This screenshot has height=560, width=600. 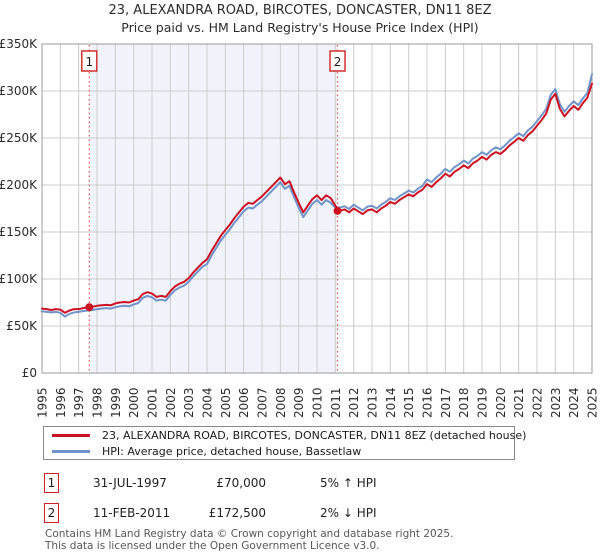 What do you see at coordinates (574, 402) in the screenshot?
I see `x-tick-label: 2024` at bounding box center [574, 402].